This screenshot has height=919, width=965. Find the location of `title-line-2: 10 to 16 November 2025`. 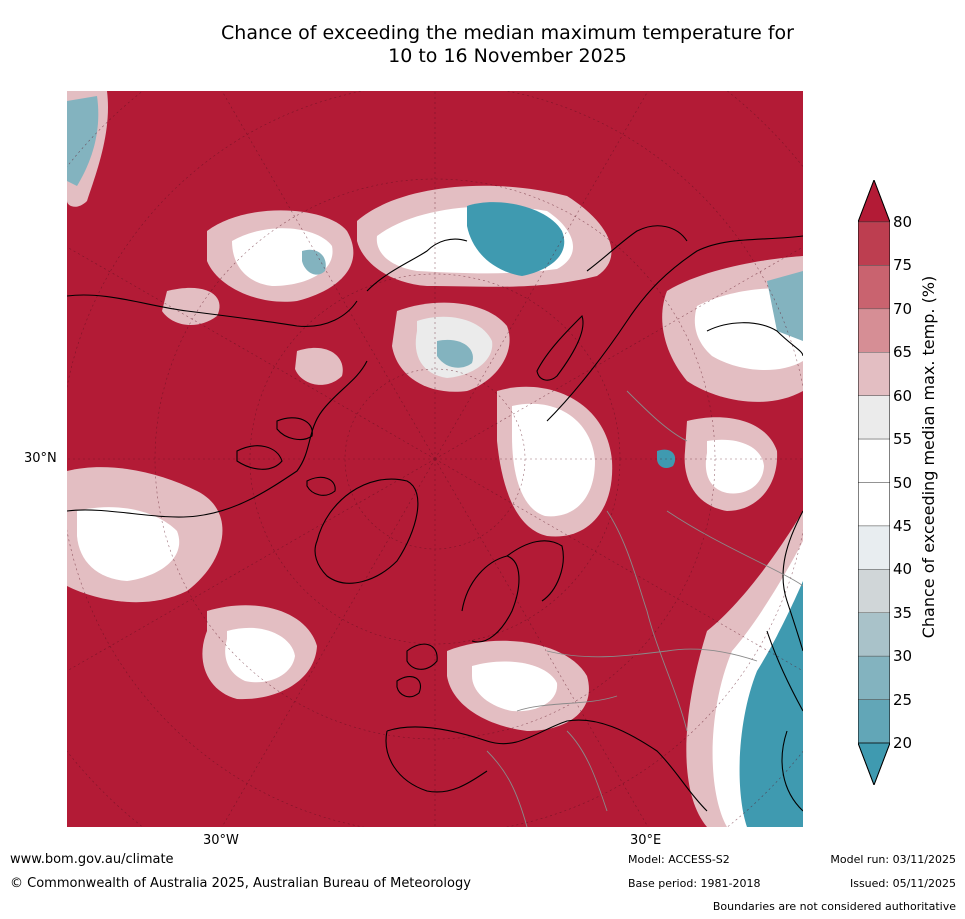

title-line-2: 10 to 16 November 2025 is located at coordinates (507, 56).